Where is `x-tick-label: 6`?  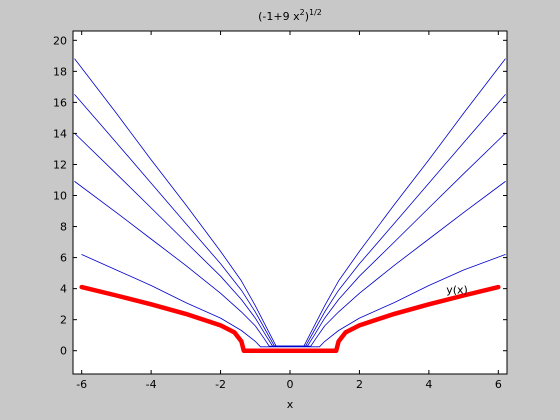 x-tick-label: 6 is located at coordinates (498, 384).